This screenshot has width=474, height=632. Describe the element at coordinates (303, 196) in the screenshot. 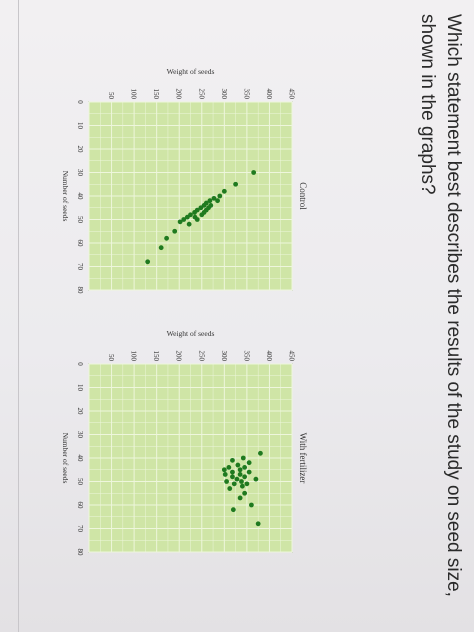

I see `chart-title: Control` at that location.